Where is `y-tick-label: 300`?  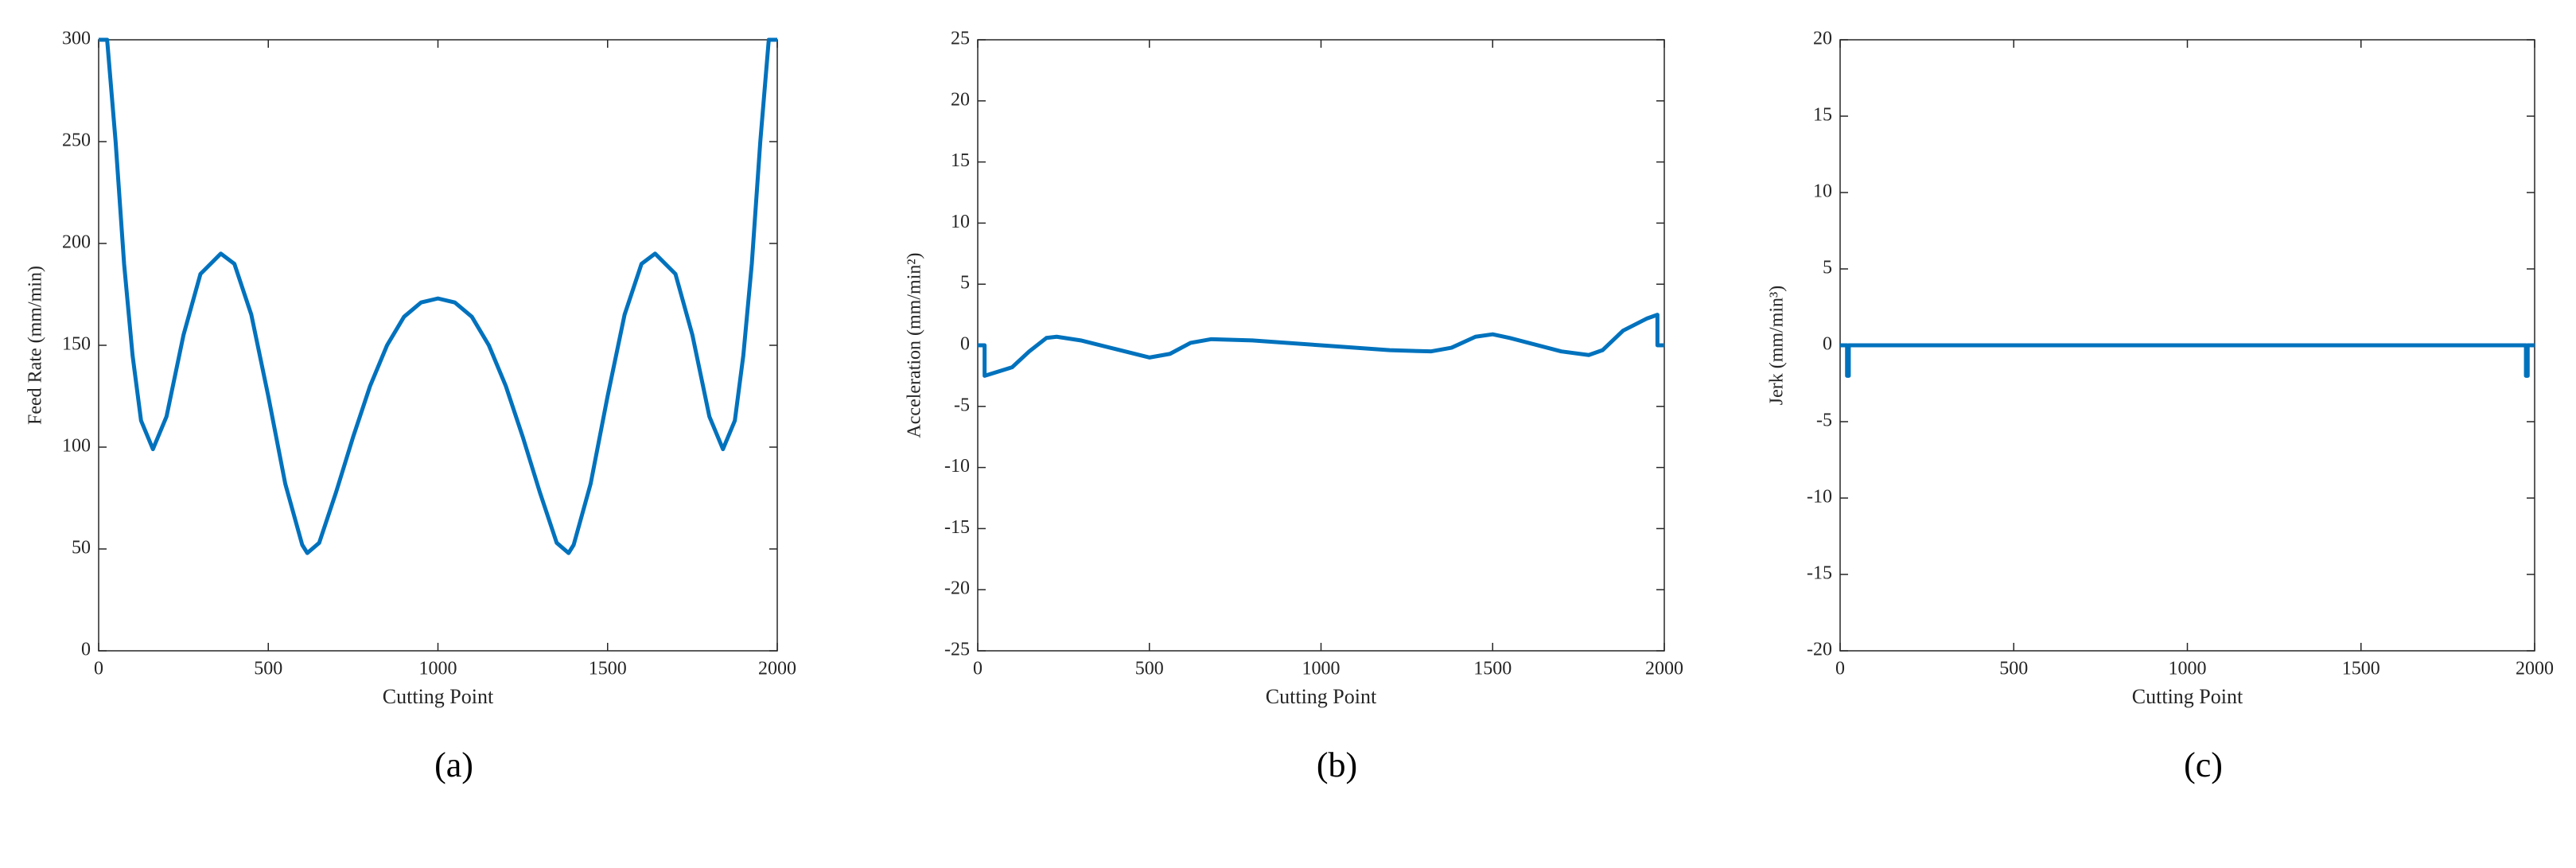
y-tick-label: 300 is located at coordinates (77, 39).